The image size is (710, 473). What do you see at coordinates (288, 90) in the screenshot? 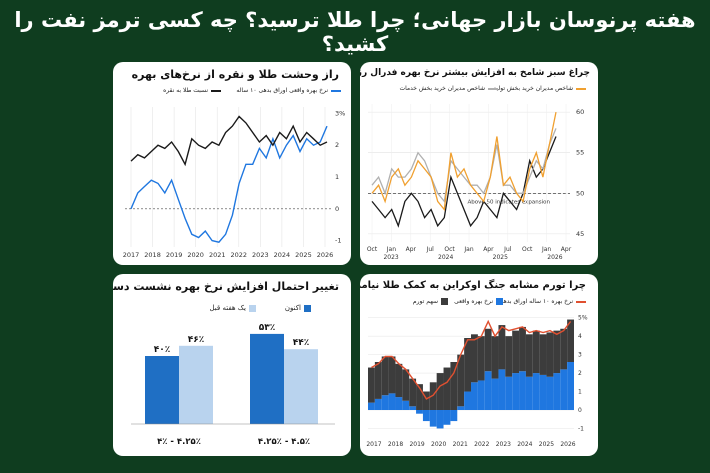
I see `legend-entry-real-yield: نرخ بهره واقعی اوراق بدهی ۱۰ ساله` at bounding box center [288, 90].